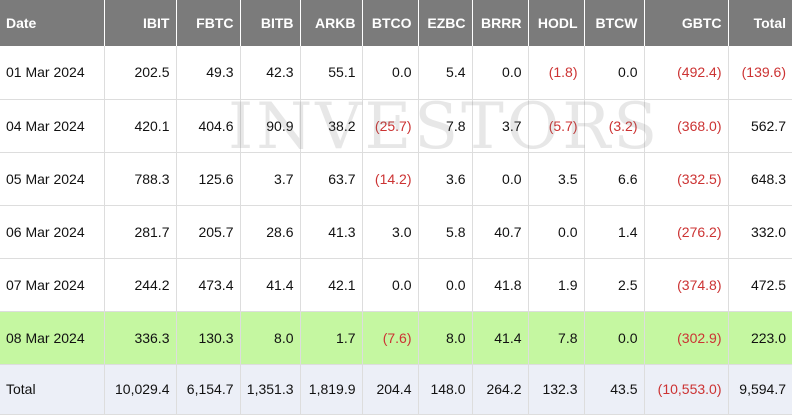 The image size is (800, 420). I want to click on value-cell: 1.9, so click(555, 285).